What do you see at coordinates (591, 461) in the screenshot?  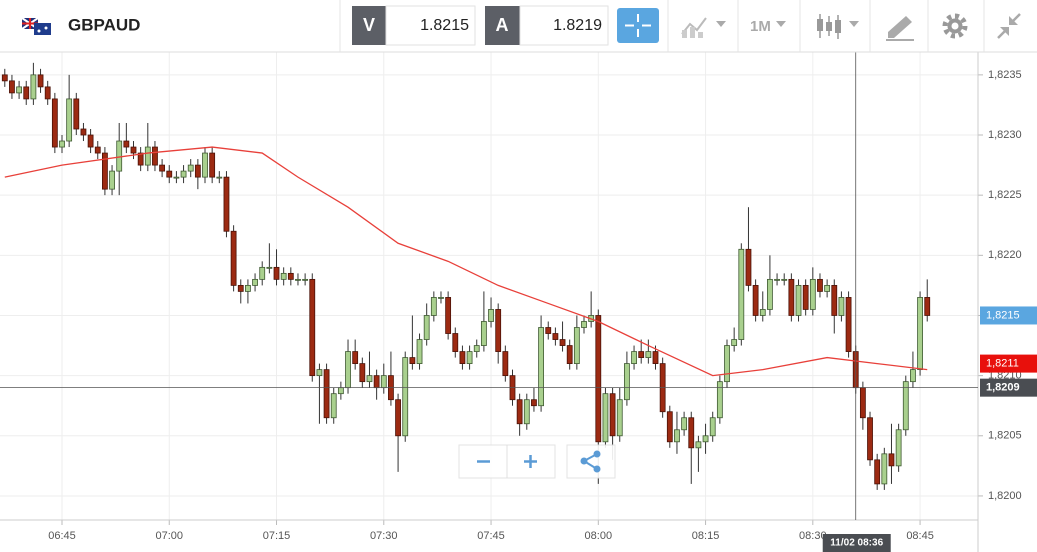 I see `share-button` at bounding box center [591, 461].